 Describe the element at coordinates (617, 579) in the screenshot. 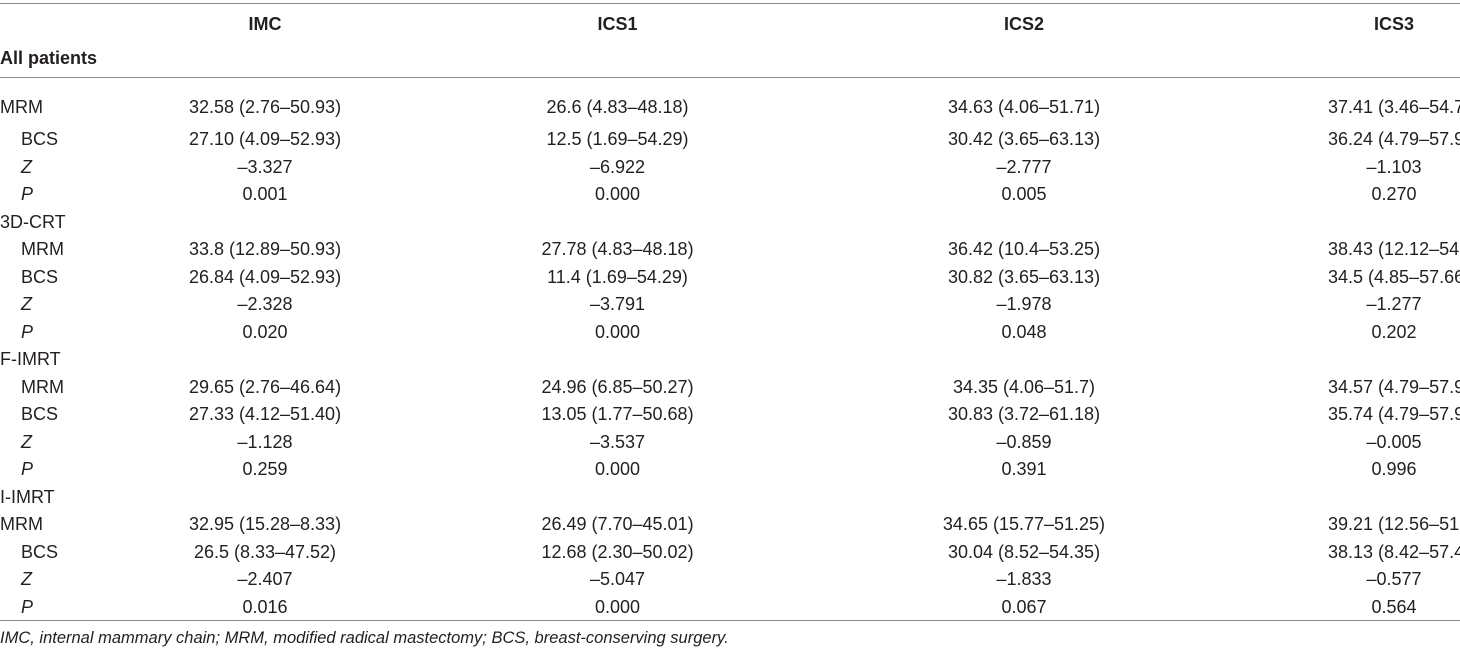

I see `table-cell: –5.047` at that location.